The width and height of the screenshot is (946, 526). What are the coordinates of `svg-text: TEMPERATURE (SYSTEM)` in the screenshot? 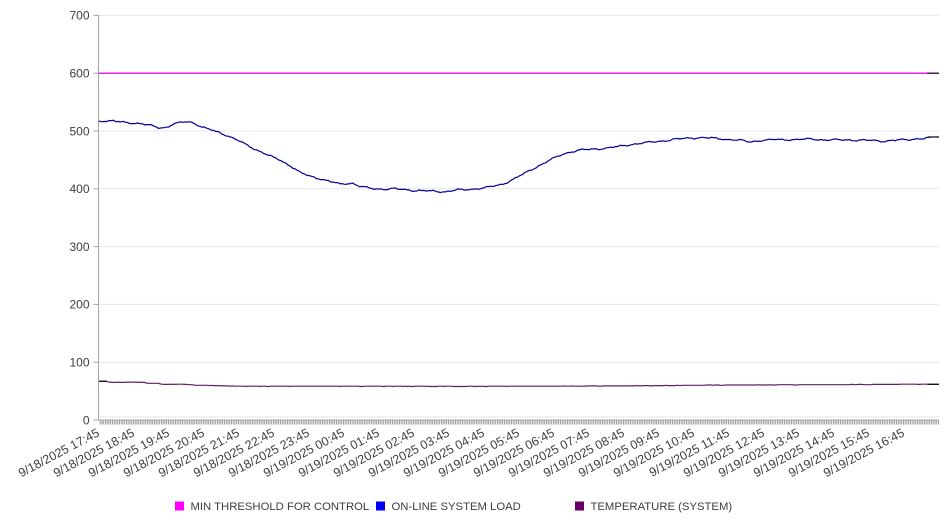 It's located at (662, 507).